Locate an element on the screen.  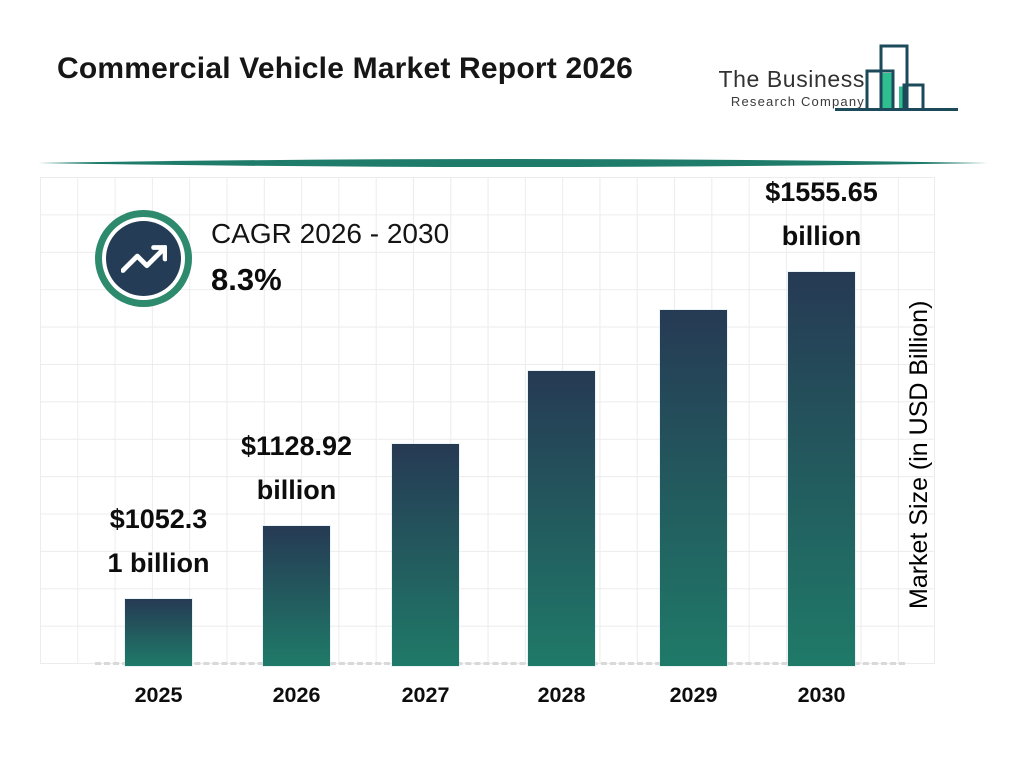
bar-value-label-2025: $1052.3 1 billion is located at coordinates (158, 541).